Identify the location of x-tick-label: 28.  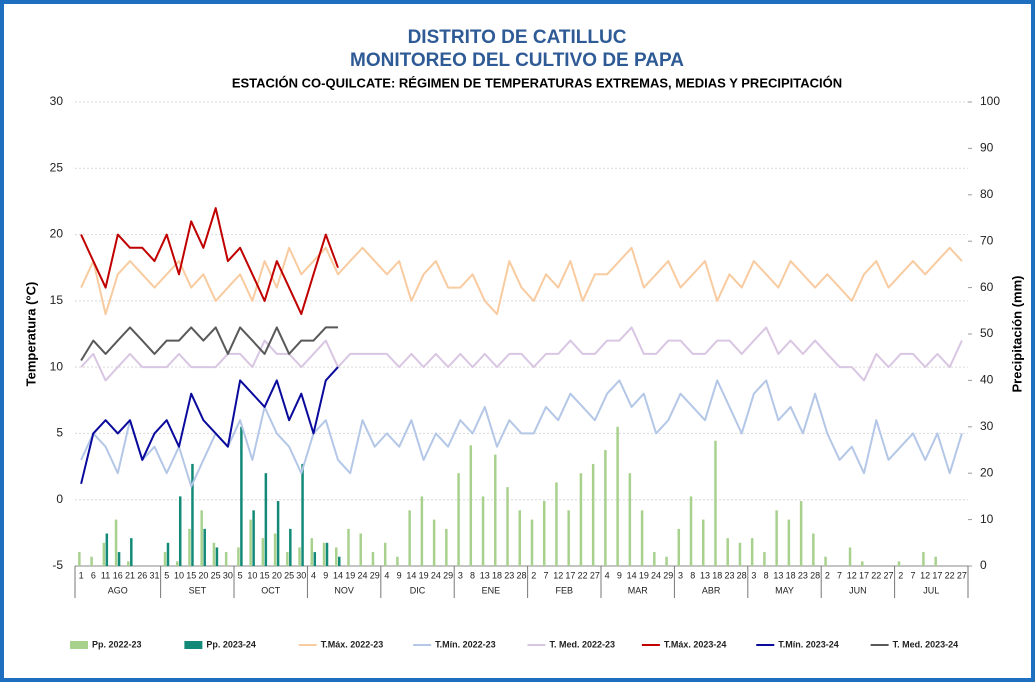
(521, 575).